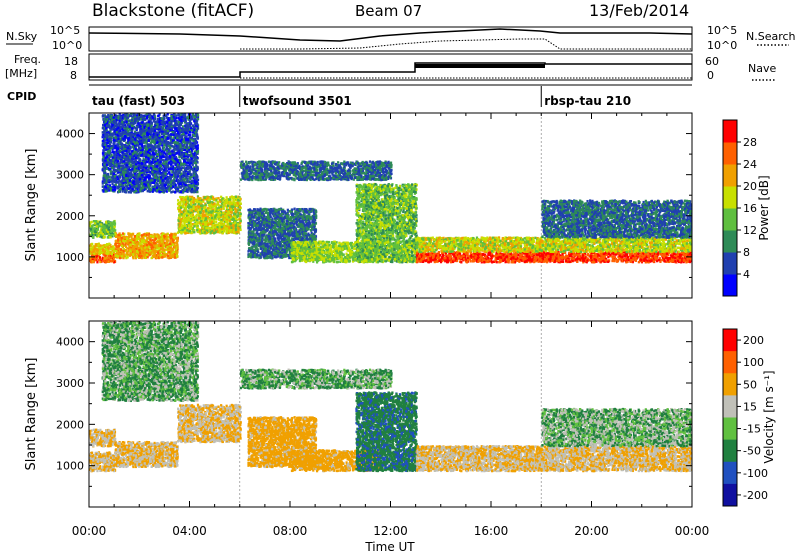 The width and height of the screenshot is (800, 554). What do you see at coordinates (22, 36) in the screenshot?
I see `nsky-label: N.Sky` at bounding box center [22, 36].